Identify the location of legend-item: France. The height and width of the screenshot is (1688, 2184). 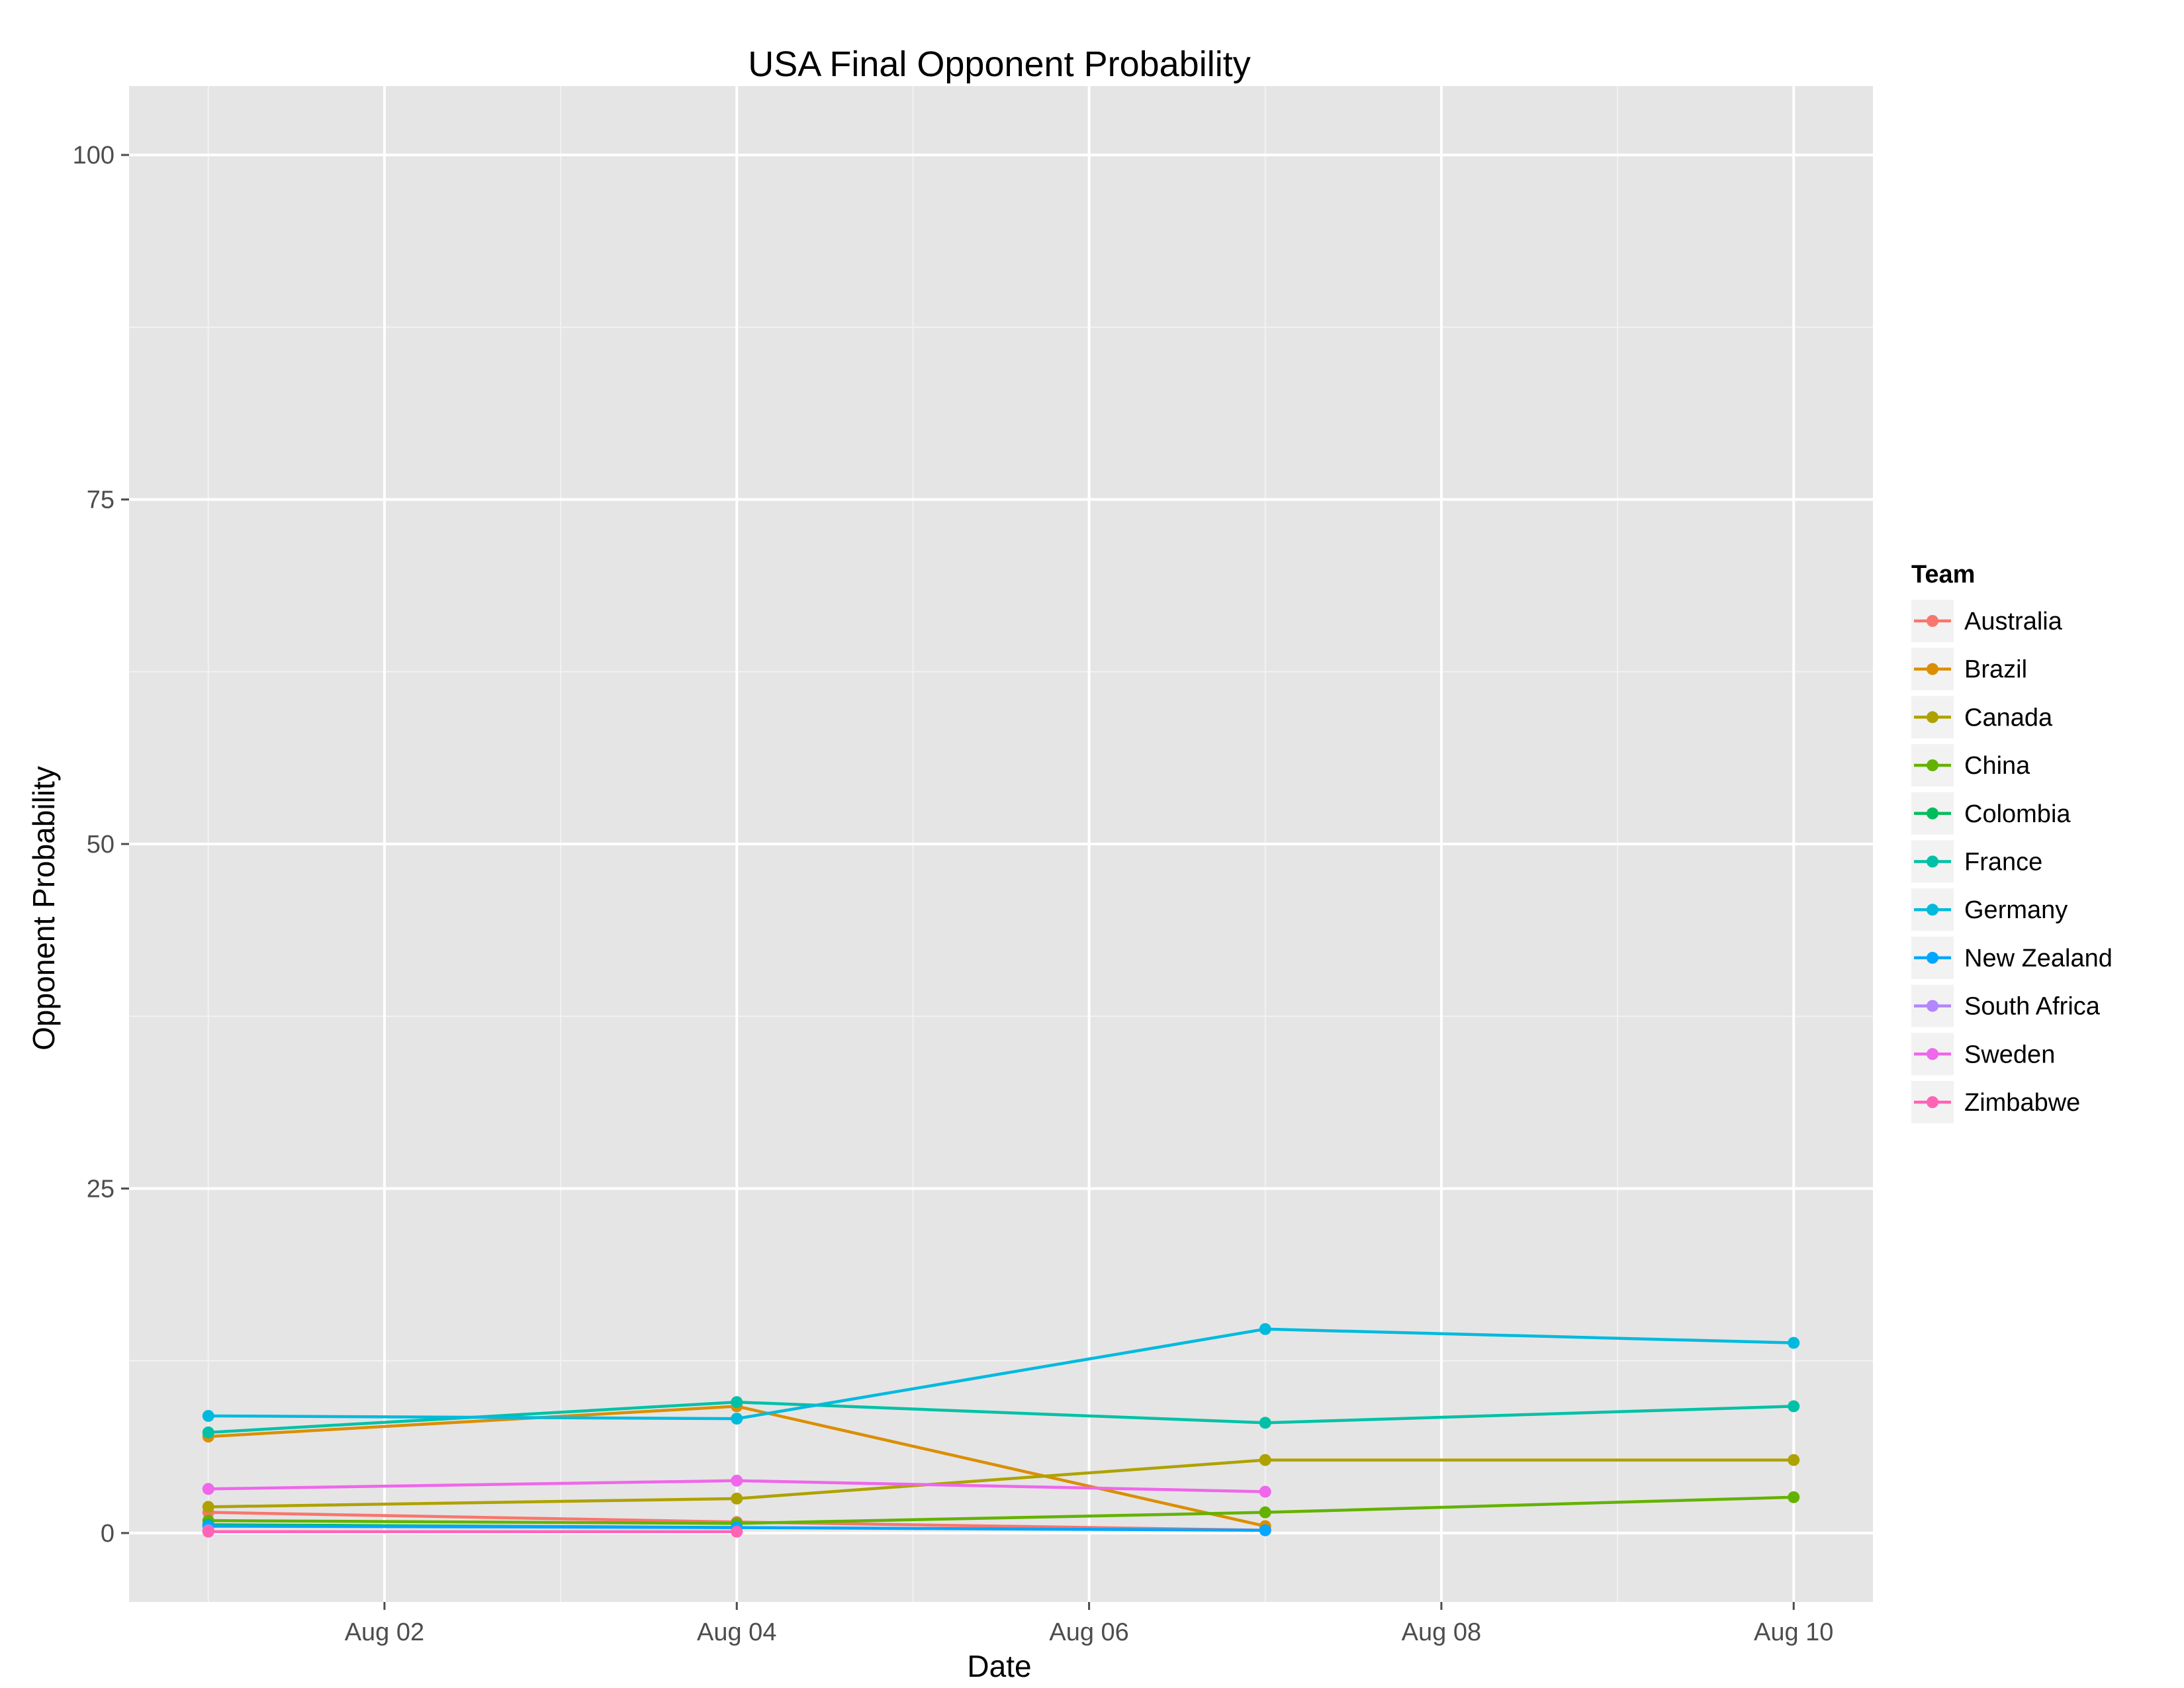
(1977, 861).